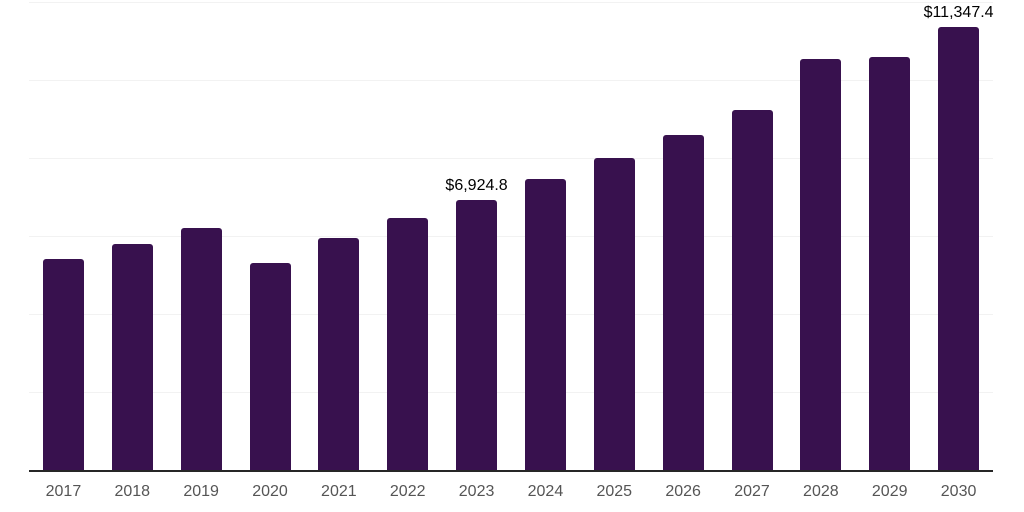 The width and height of the screenshot is (1024, 512). Describe the element at coordinates (201, 491) in the screenshot. I see `x-tick-2019: 2019` at that location.